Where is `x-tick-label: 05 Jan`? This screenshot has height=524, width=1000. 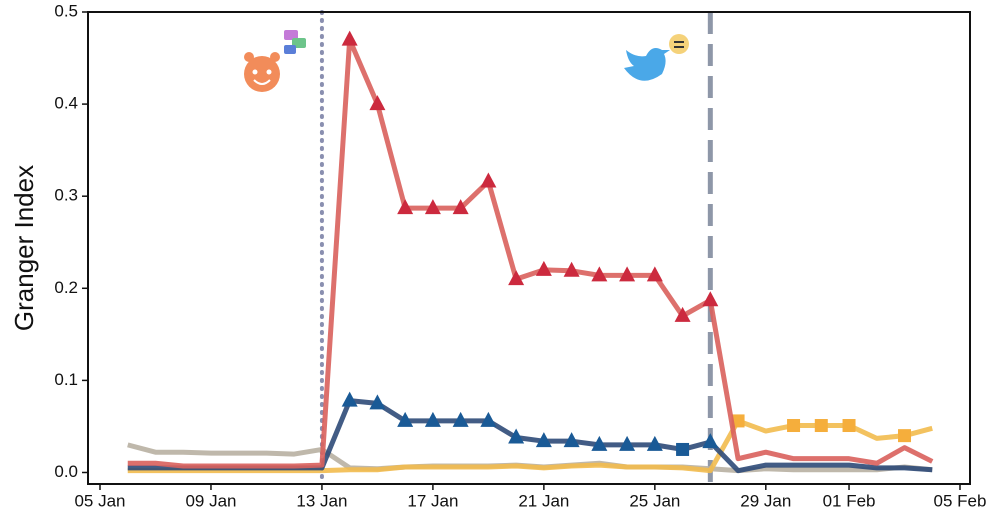 x-tick-label: 05 Jan is located at coordinates (99, 500).